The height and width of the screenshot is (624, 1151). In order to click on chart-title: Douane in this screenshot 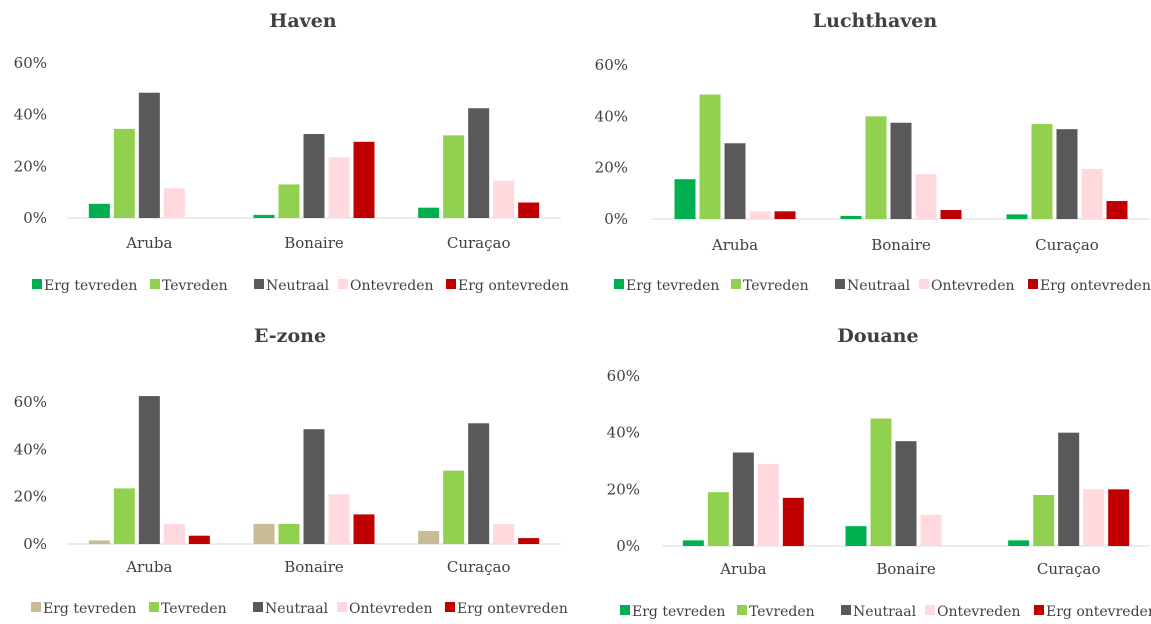, I will do `click(877, 336)`.